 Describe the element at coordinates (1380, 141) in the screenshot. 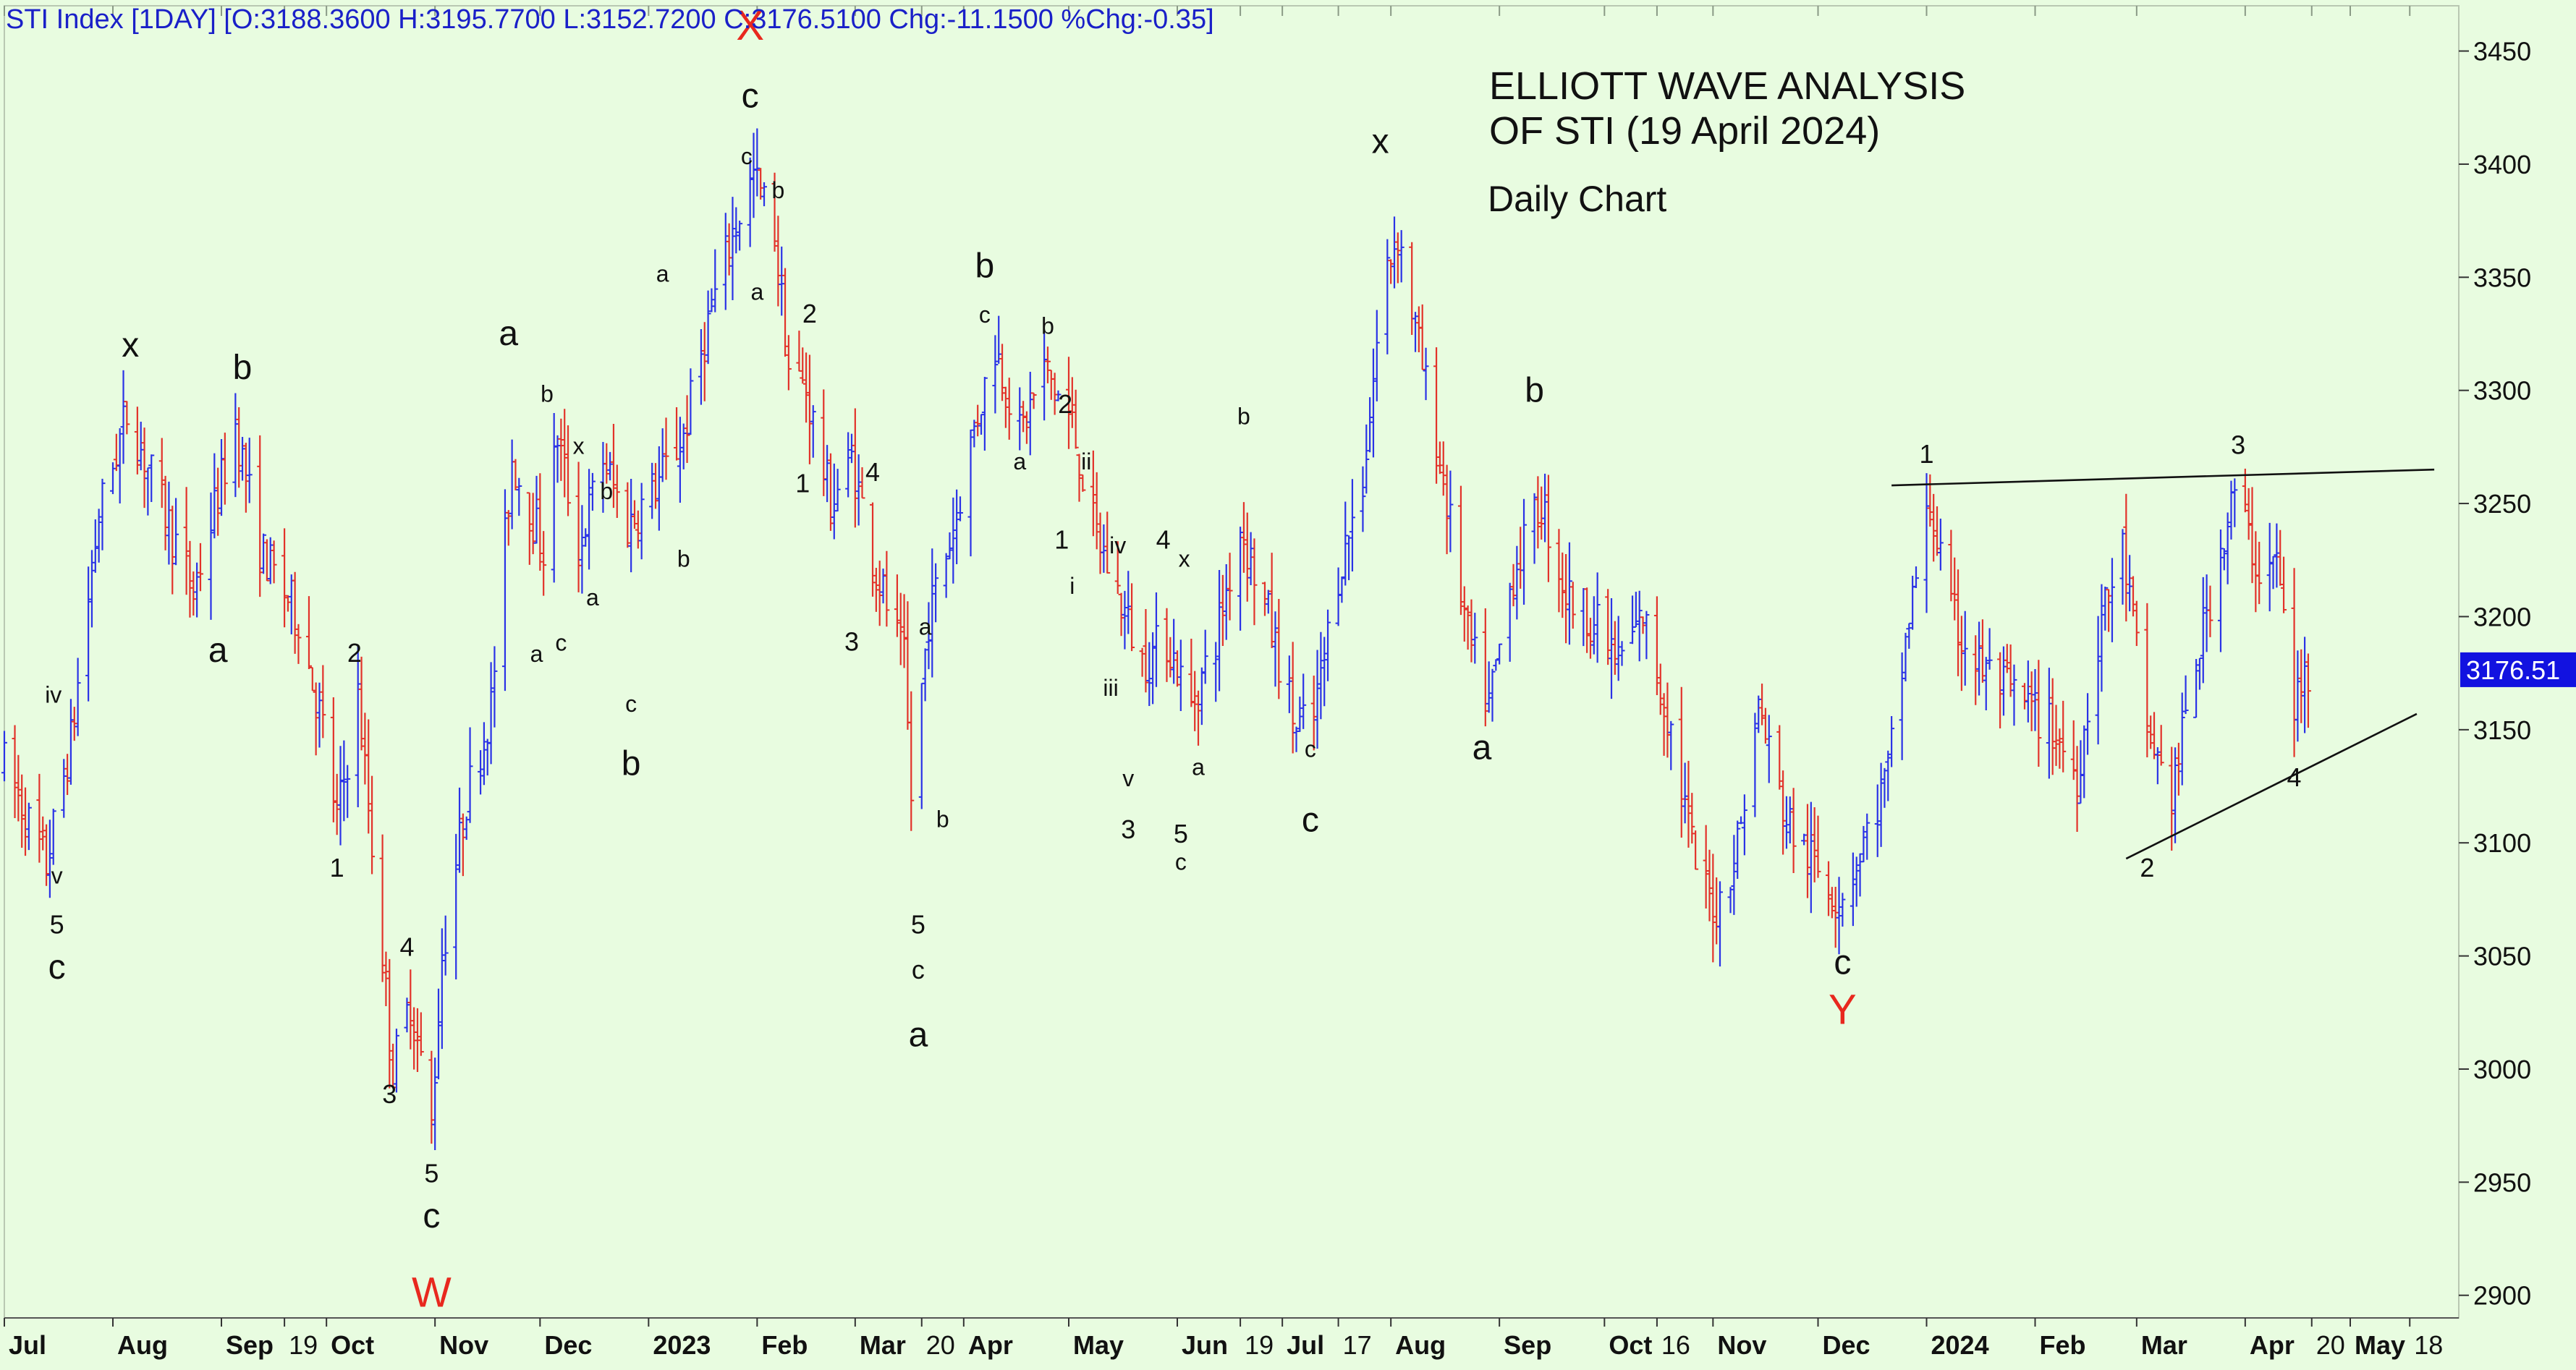

I see `wave-label-59: x` at that location.